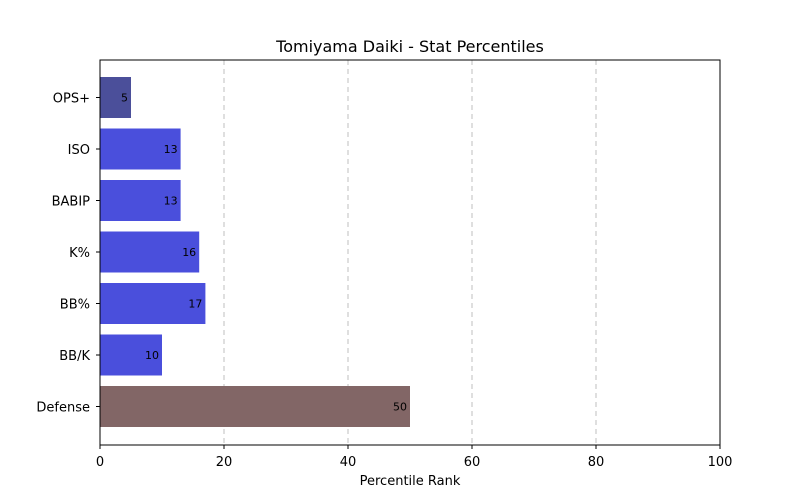 The image size is (800, 500). Describe the element at coordinates (79, 150) in the screenshot. I see `y-tick-label: ISO` at that location.